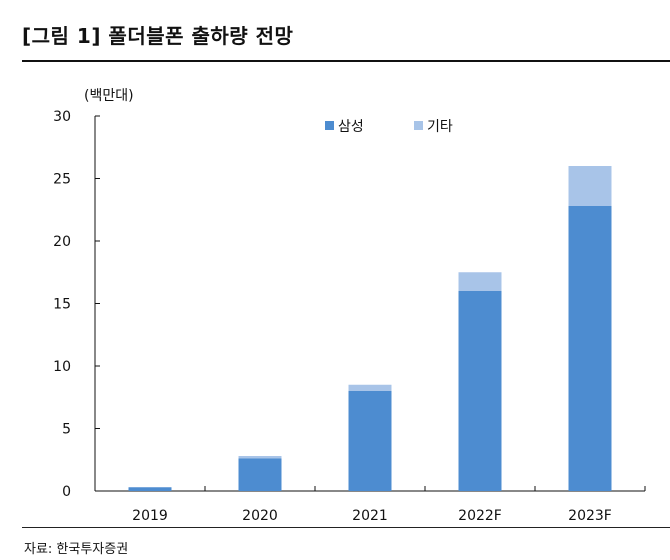 The width and height of the screenshot is (670, 560). Describe the element at coordinates (440, 127) in the screenshot. I see `legend-label: 기타` at that location.